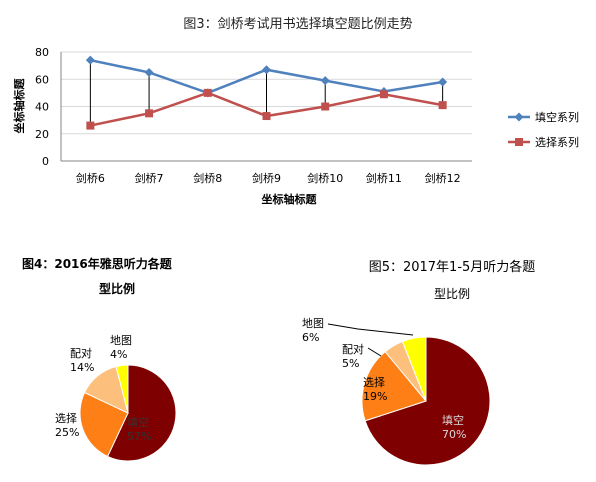 Image resolution: width=596 pixels, height=482 pixels. I want to click on x-tick-label: 剑桥11, so click(384, 178).